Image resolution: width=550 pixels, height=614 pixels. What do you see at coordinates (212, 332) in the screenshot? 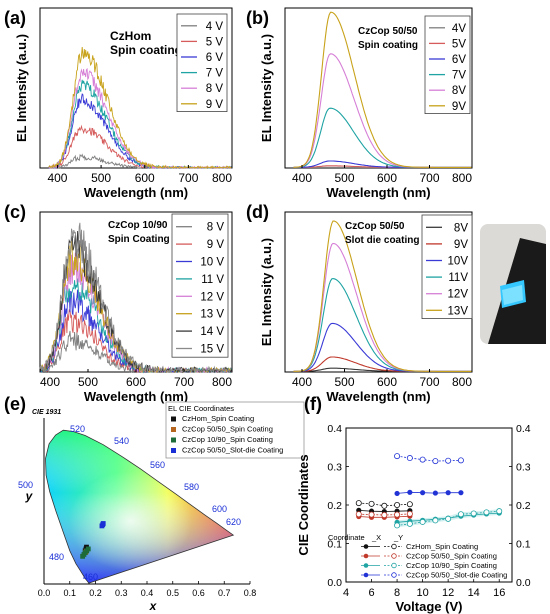
I see `legend-label: 14 V` at bounding box center [212, 332].